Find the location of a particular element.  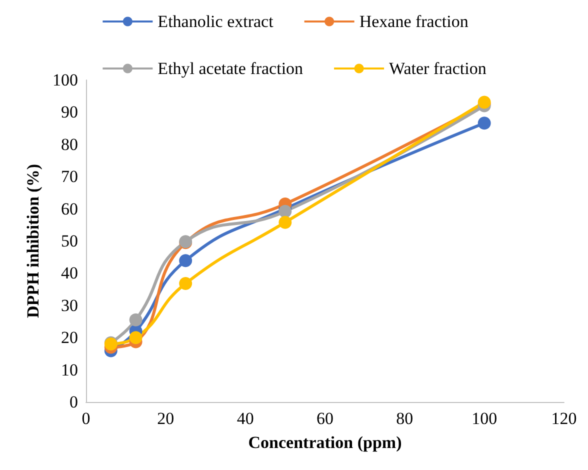

legend-label: Ethyl acetate fraction is located at coordinates (231, 68).